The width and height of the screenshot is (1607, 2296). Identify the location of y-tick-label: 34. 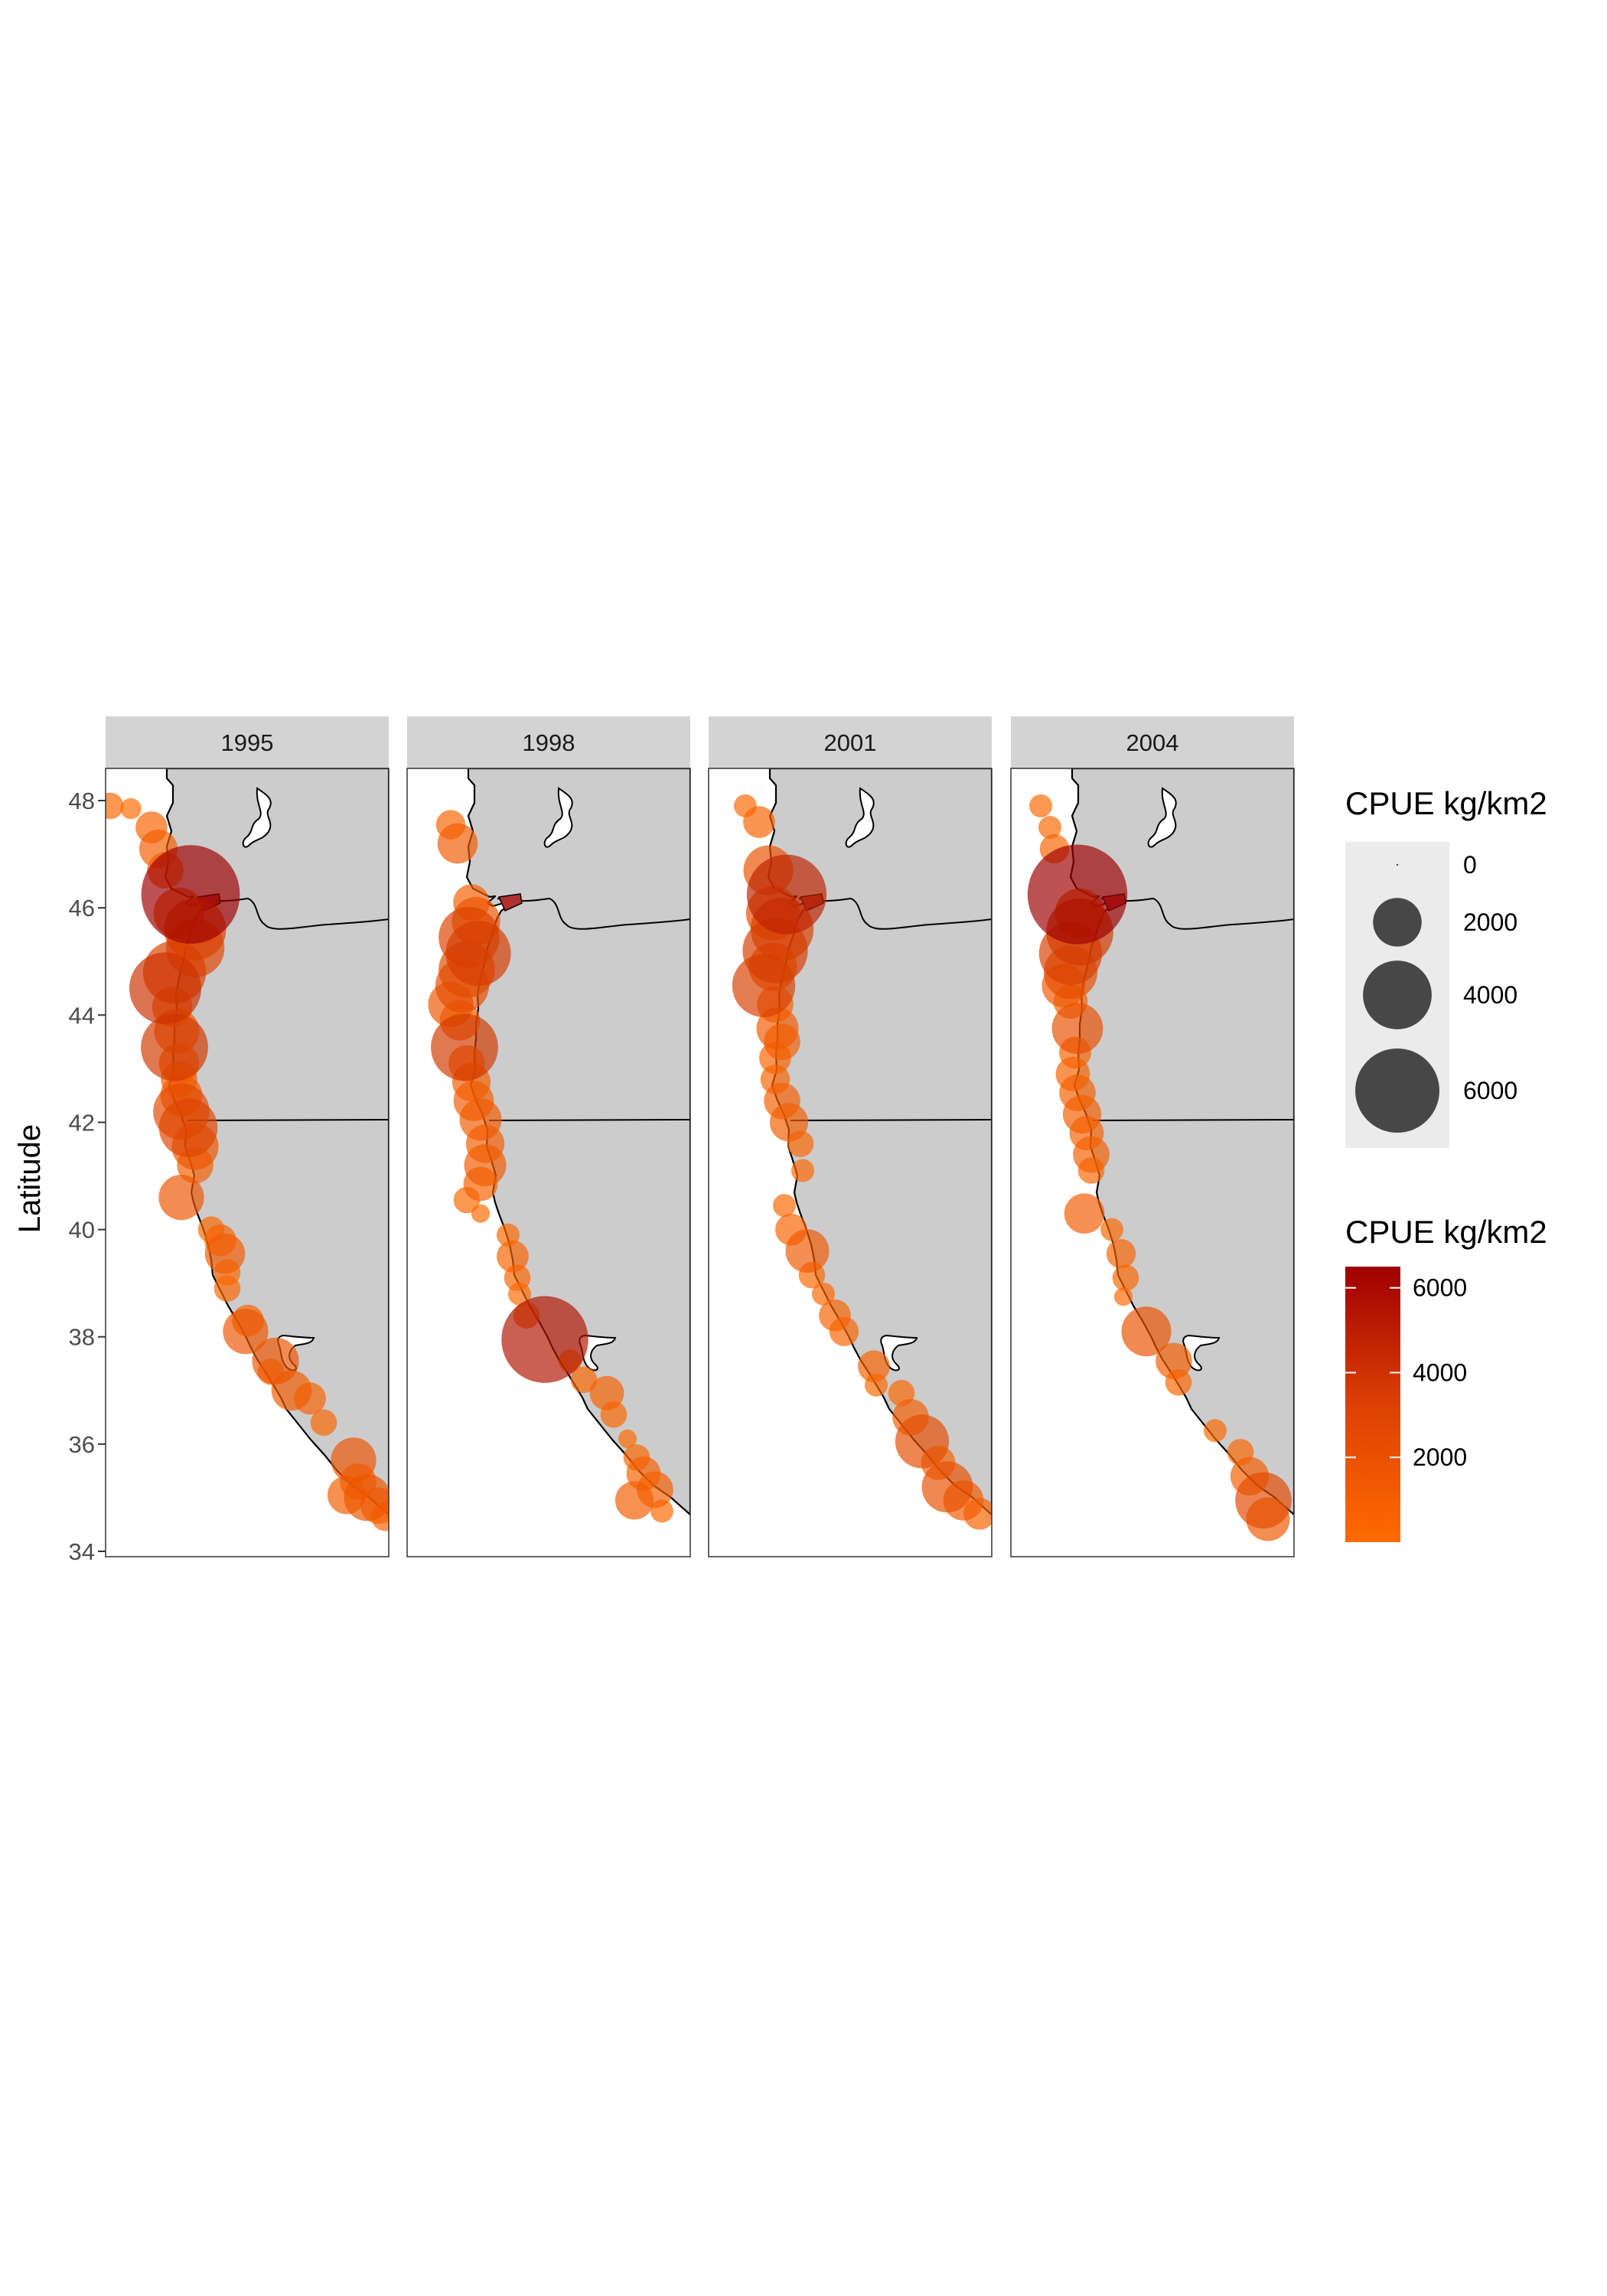
(82, 1551).